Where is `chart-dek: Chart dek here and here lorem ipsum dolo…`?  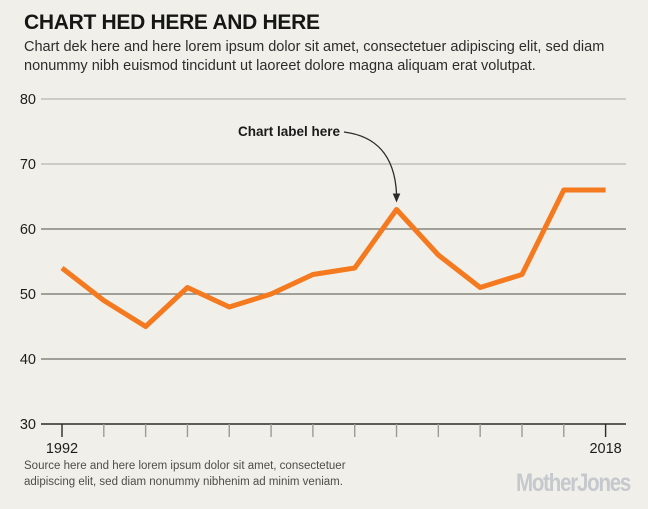 chart-dek: Chart dek here and here lorem ipsum dolo… is located at coordinates (314, 56).